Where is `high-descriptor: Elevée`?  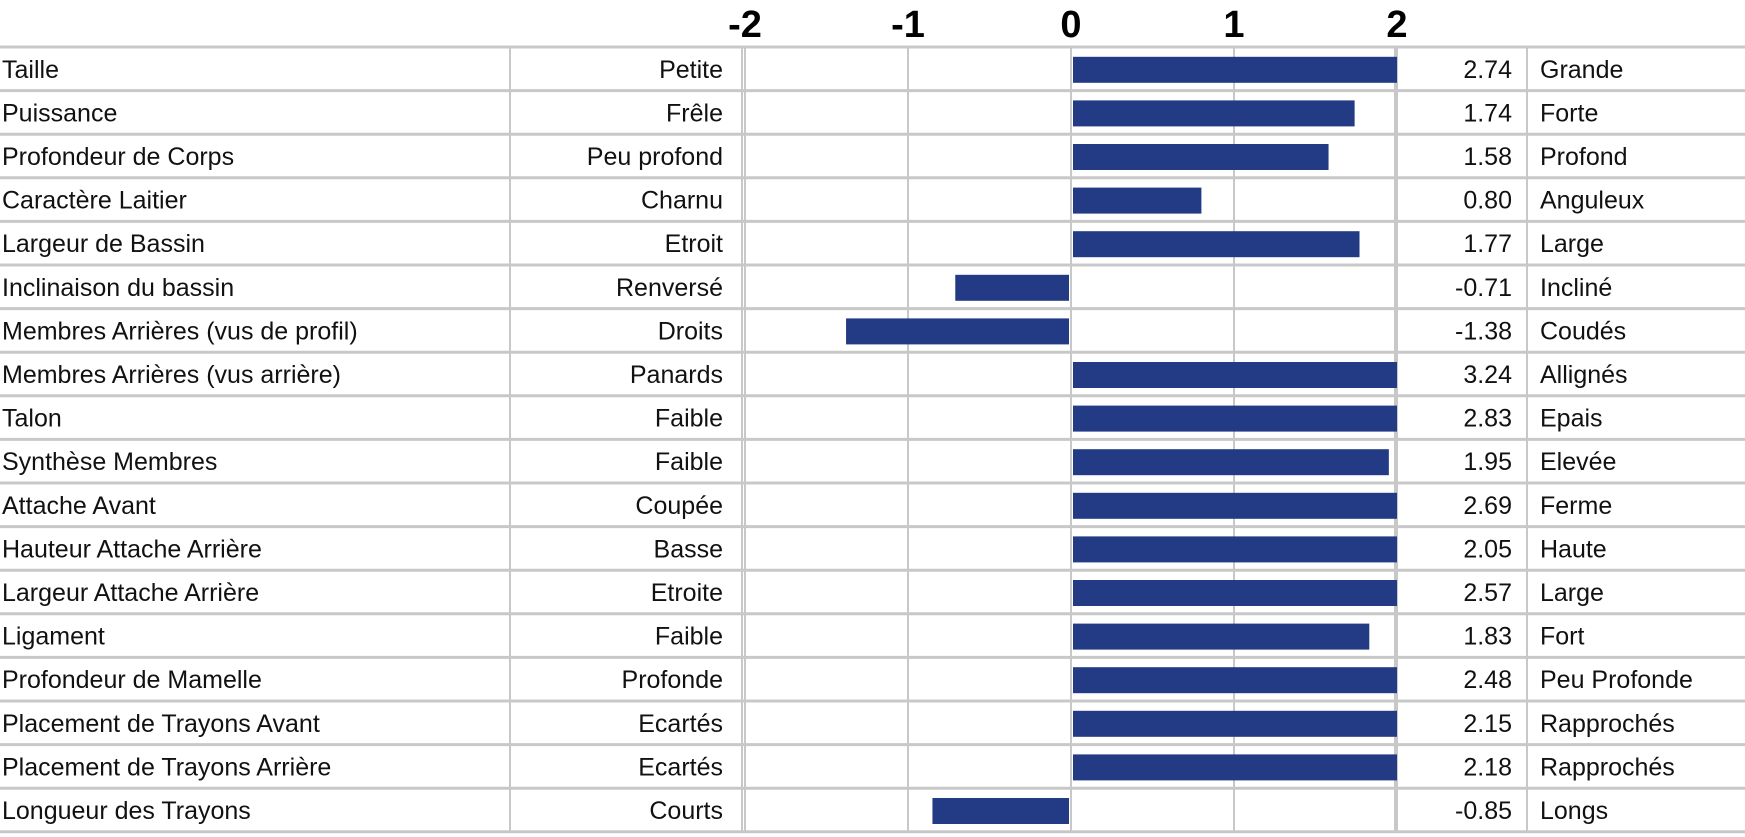 high-descriptor: Elevée is located at coordinates (1578, 462).